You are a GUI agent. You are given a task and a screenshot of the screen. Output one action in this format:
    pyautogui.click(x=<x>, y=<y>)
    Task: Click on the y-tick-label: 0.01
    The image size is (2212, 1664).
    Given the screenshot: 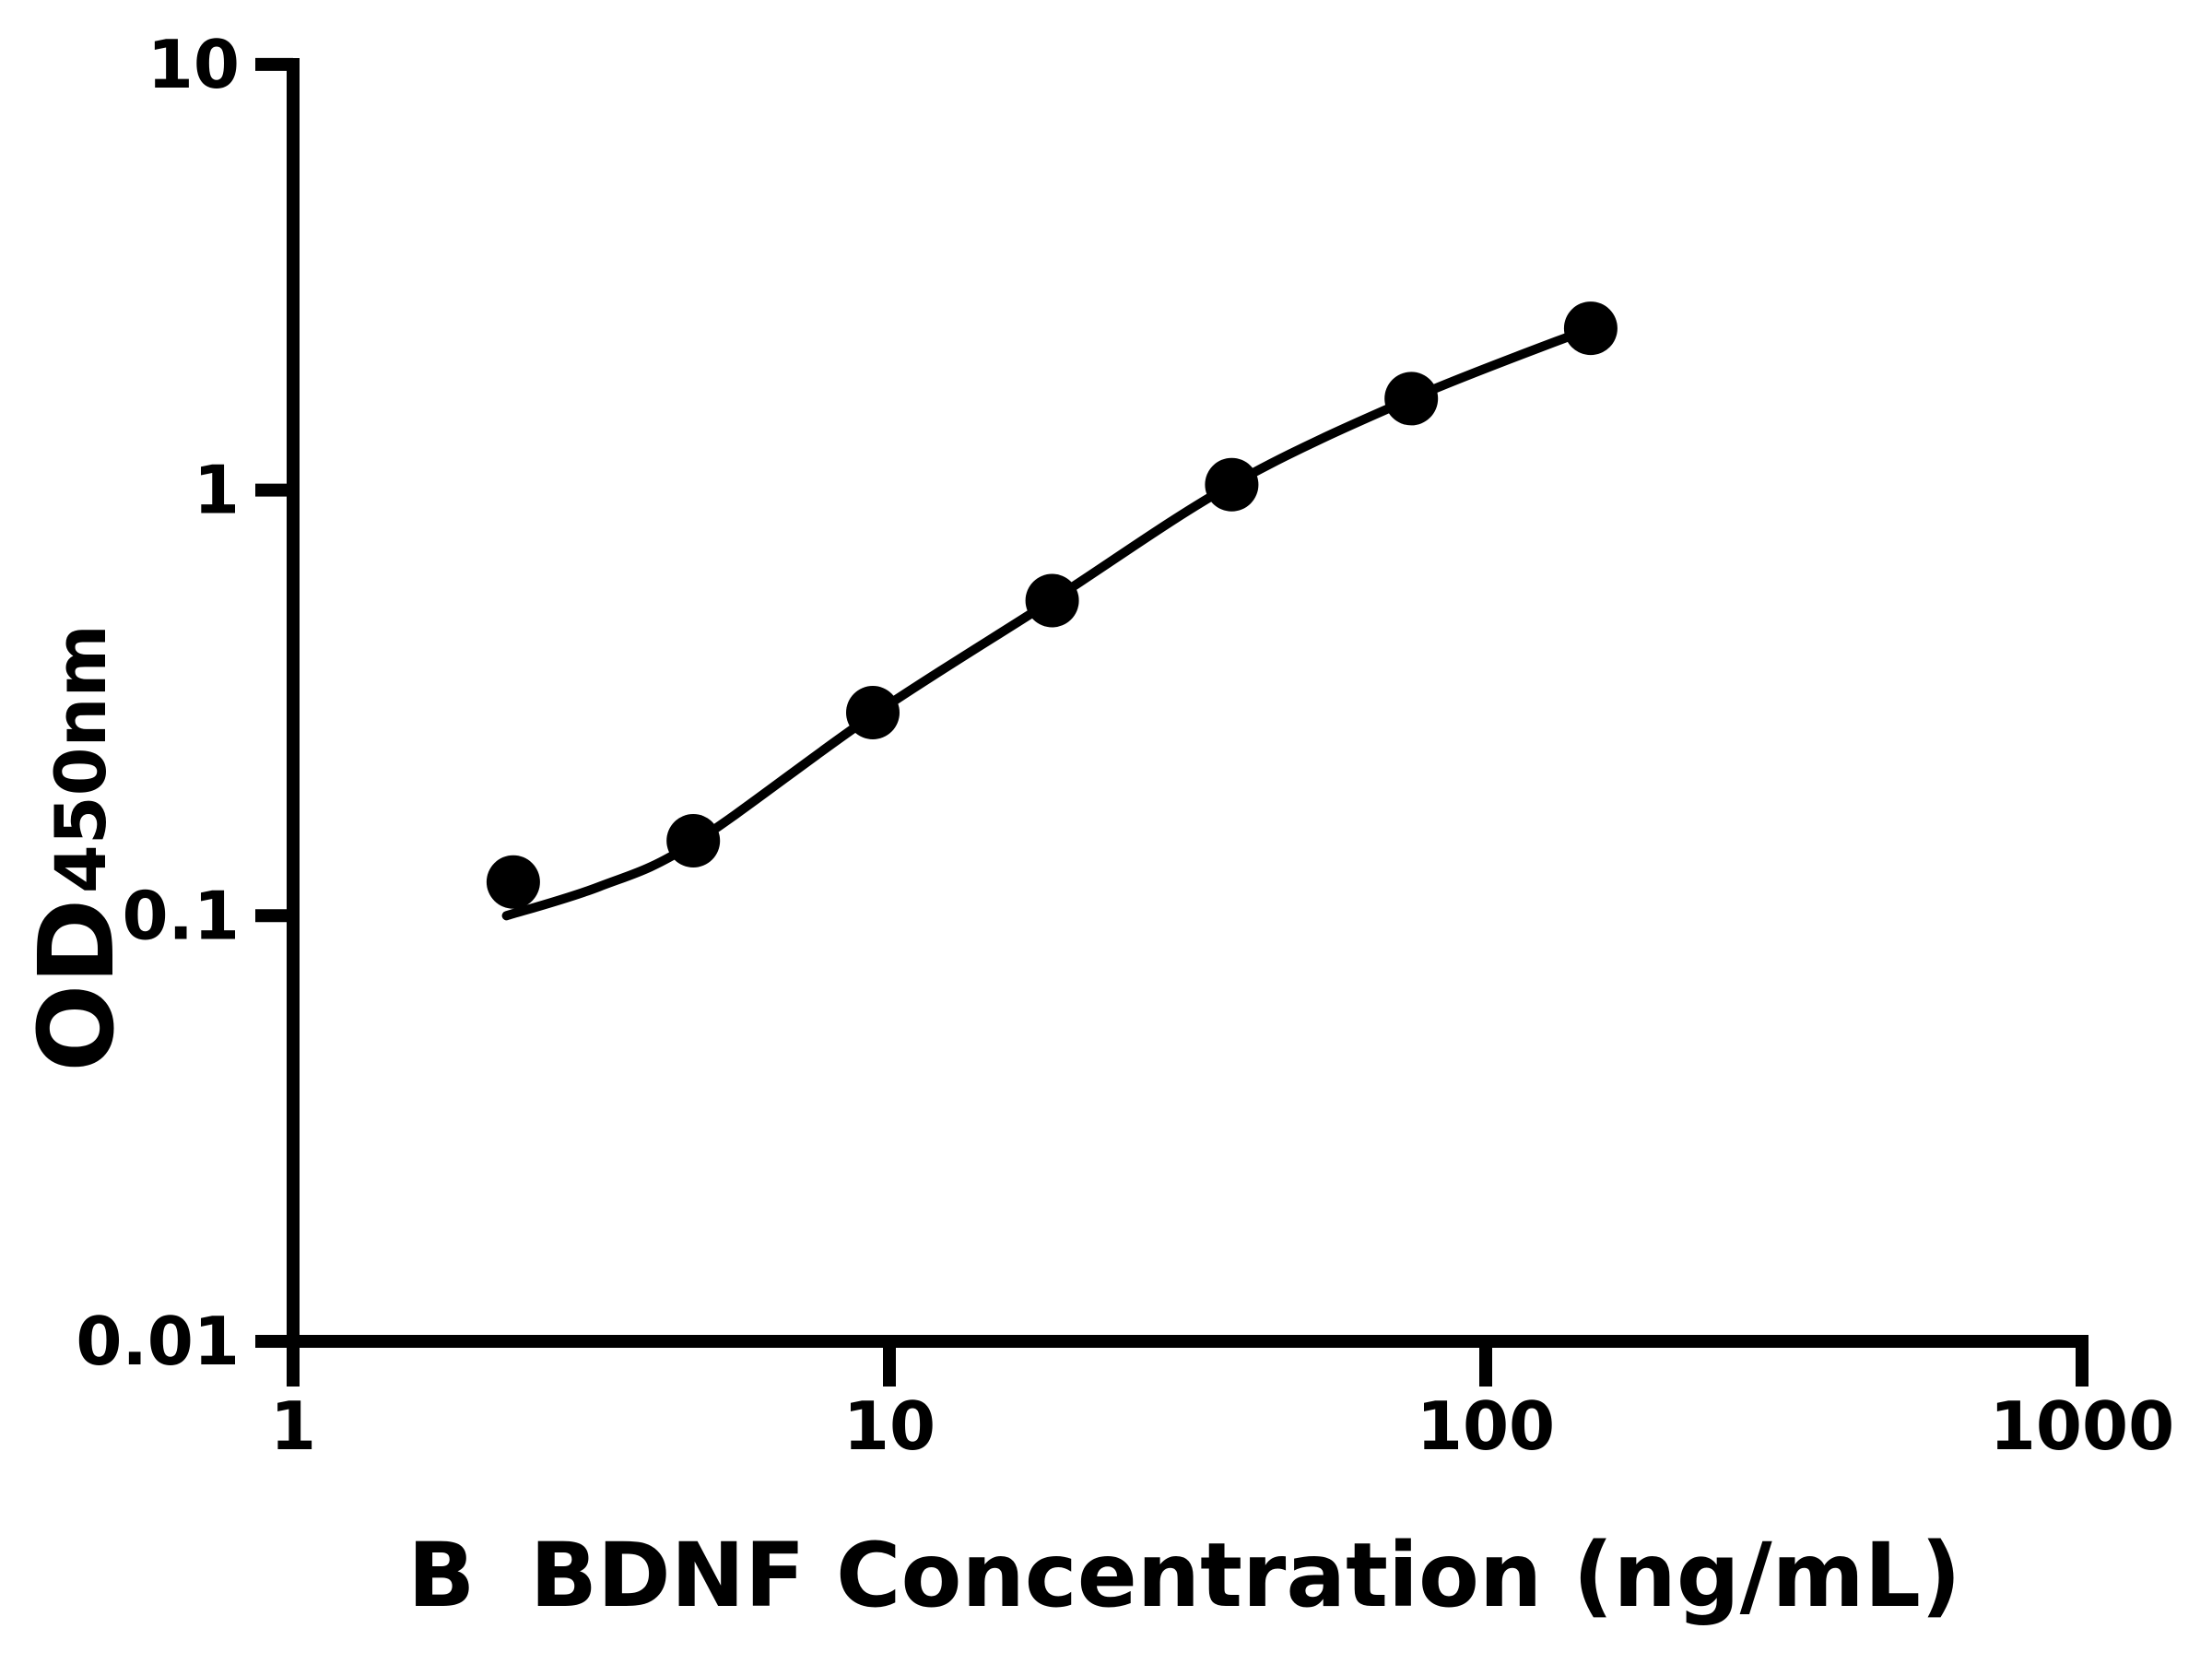 What is the action you would take?
    pyautogui.click(x=158, y=1341)
    